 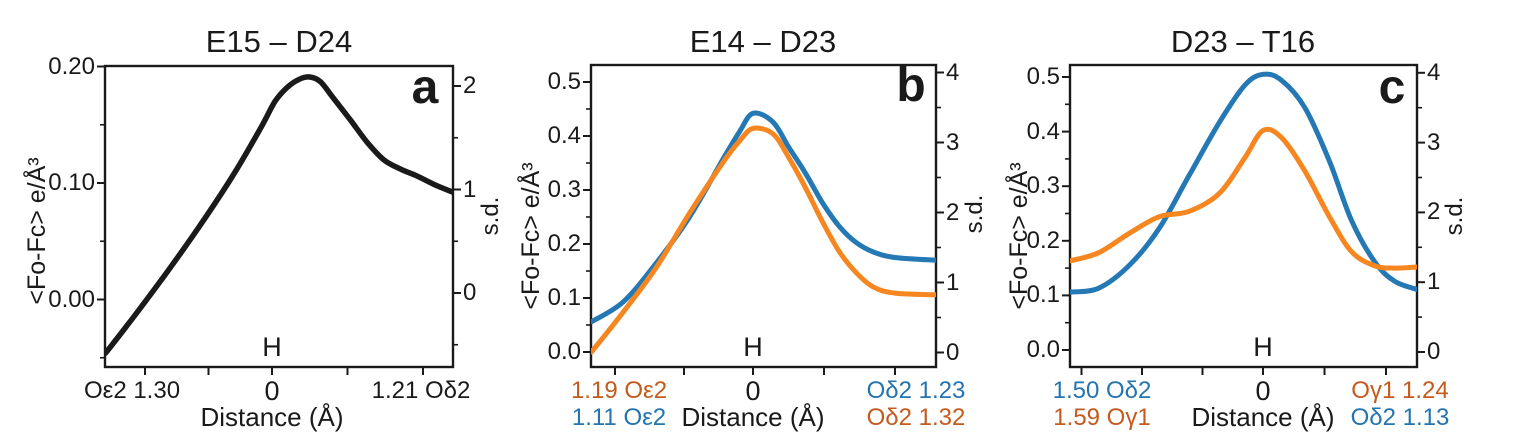 What do you see at coordinates (619, 417) in the screenshot?
I see `corner-label-left: 1.11 Oε2` at bounding box center [619, 417].